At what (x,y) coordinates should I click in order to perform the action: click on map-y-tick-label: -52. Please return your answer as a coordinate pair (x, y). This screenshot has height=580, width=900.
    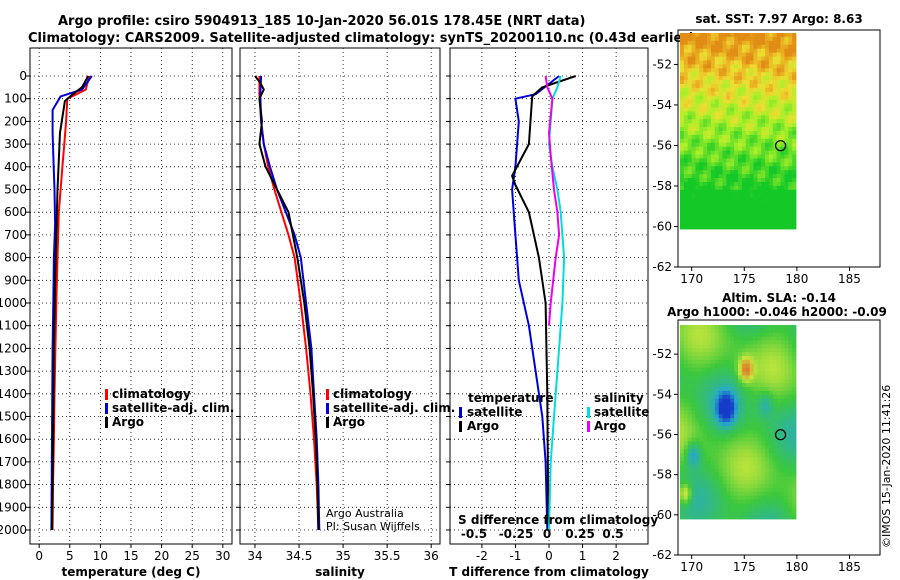
    Looking at the image, I should click on (662, 64).